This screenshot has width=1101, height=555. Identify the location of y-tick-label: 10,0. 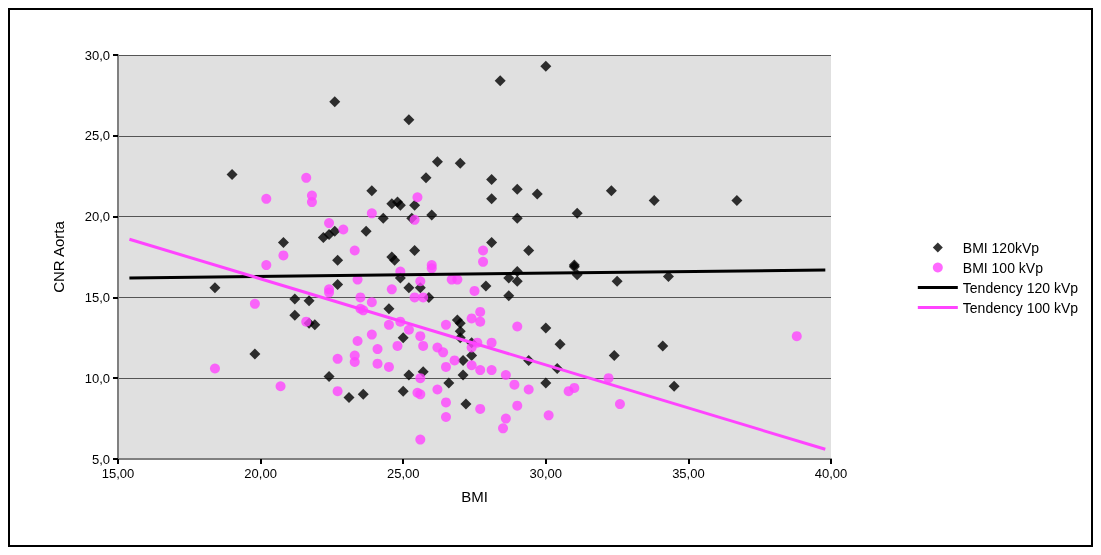
(97, 378).